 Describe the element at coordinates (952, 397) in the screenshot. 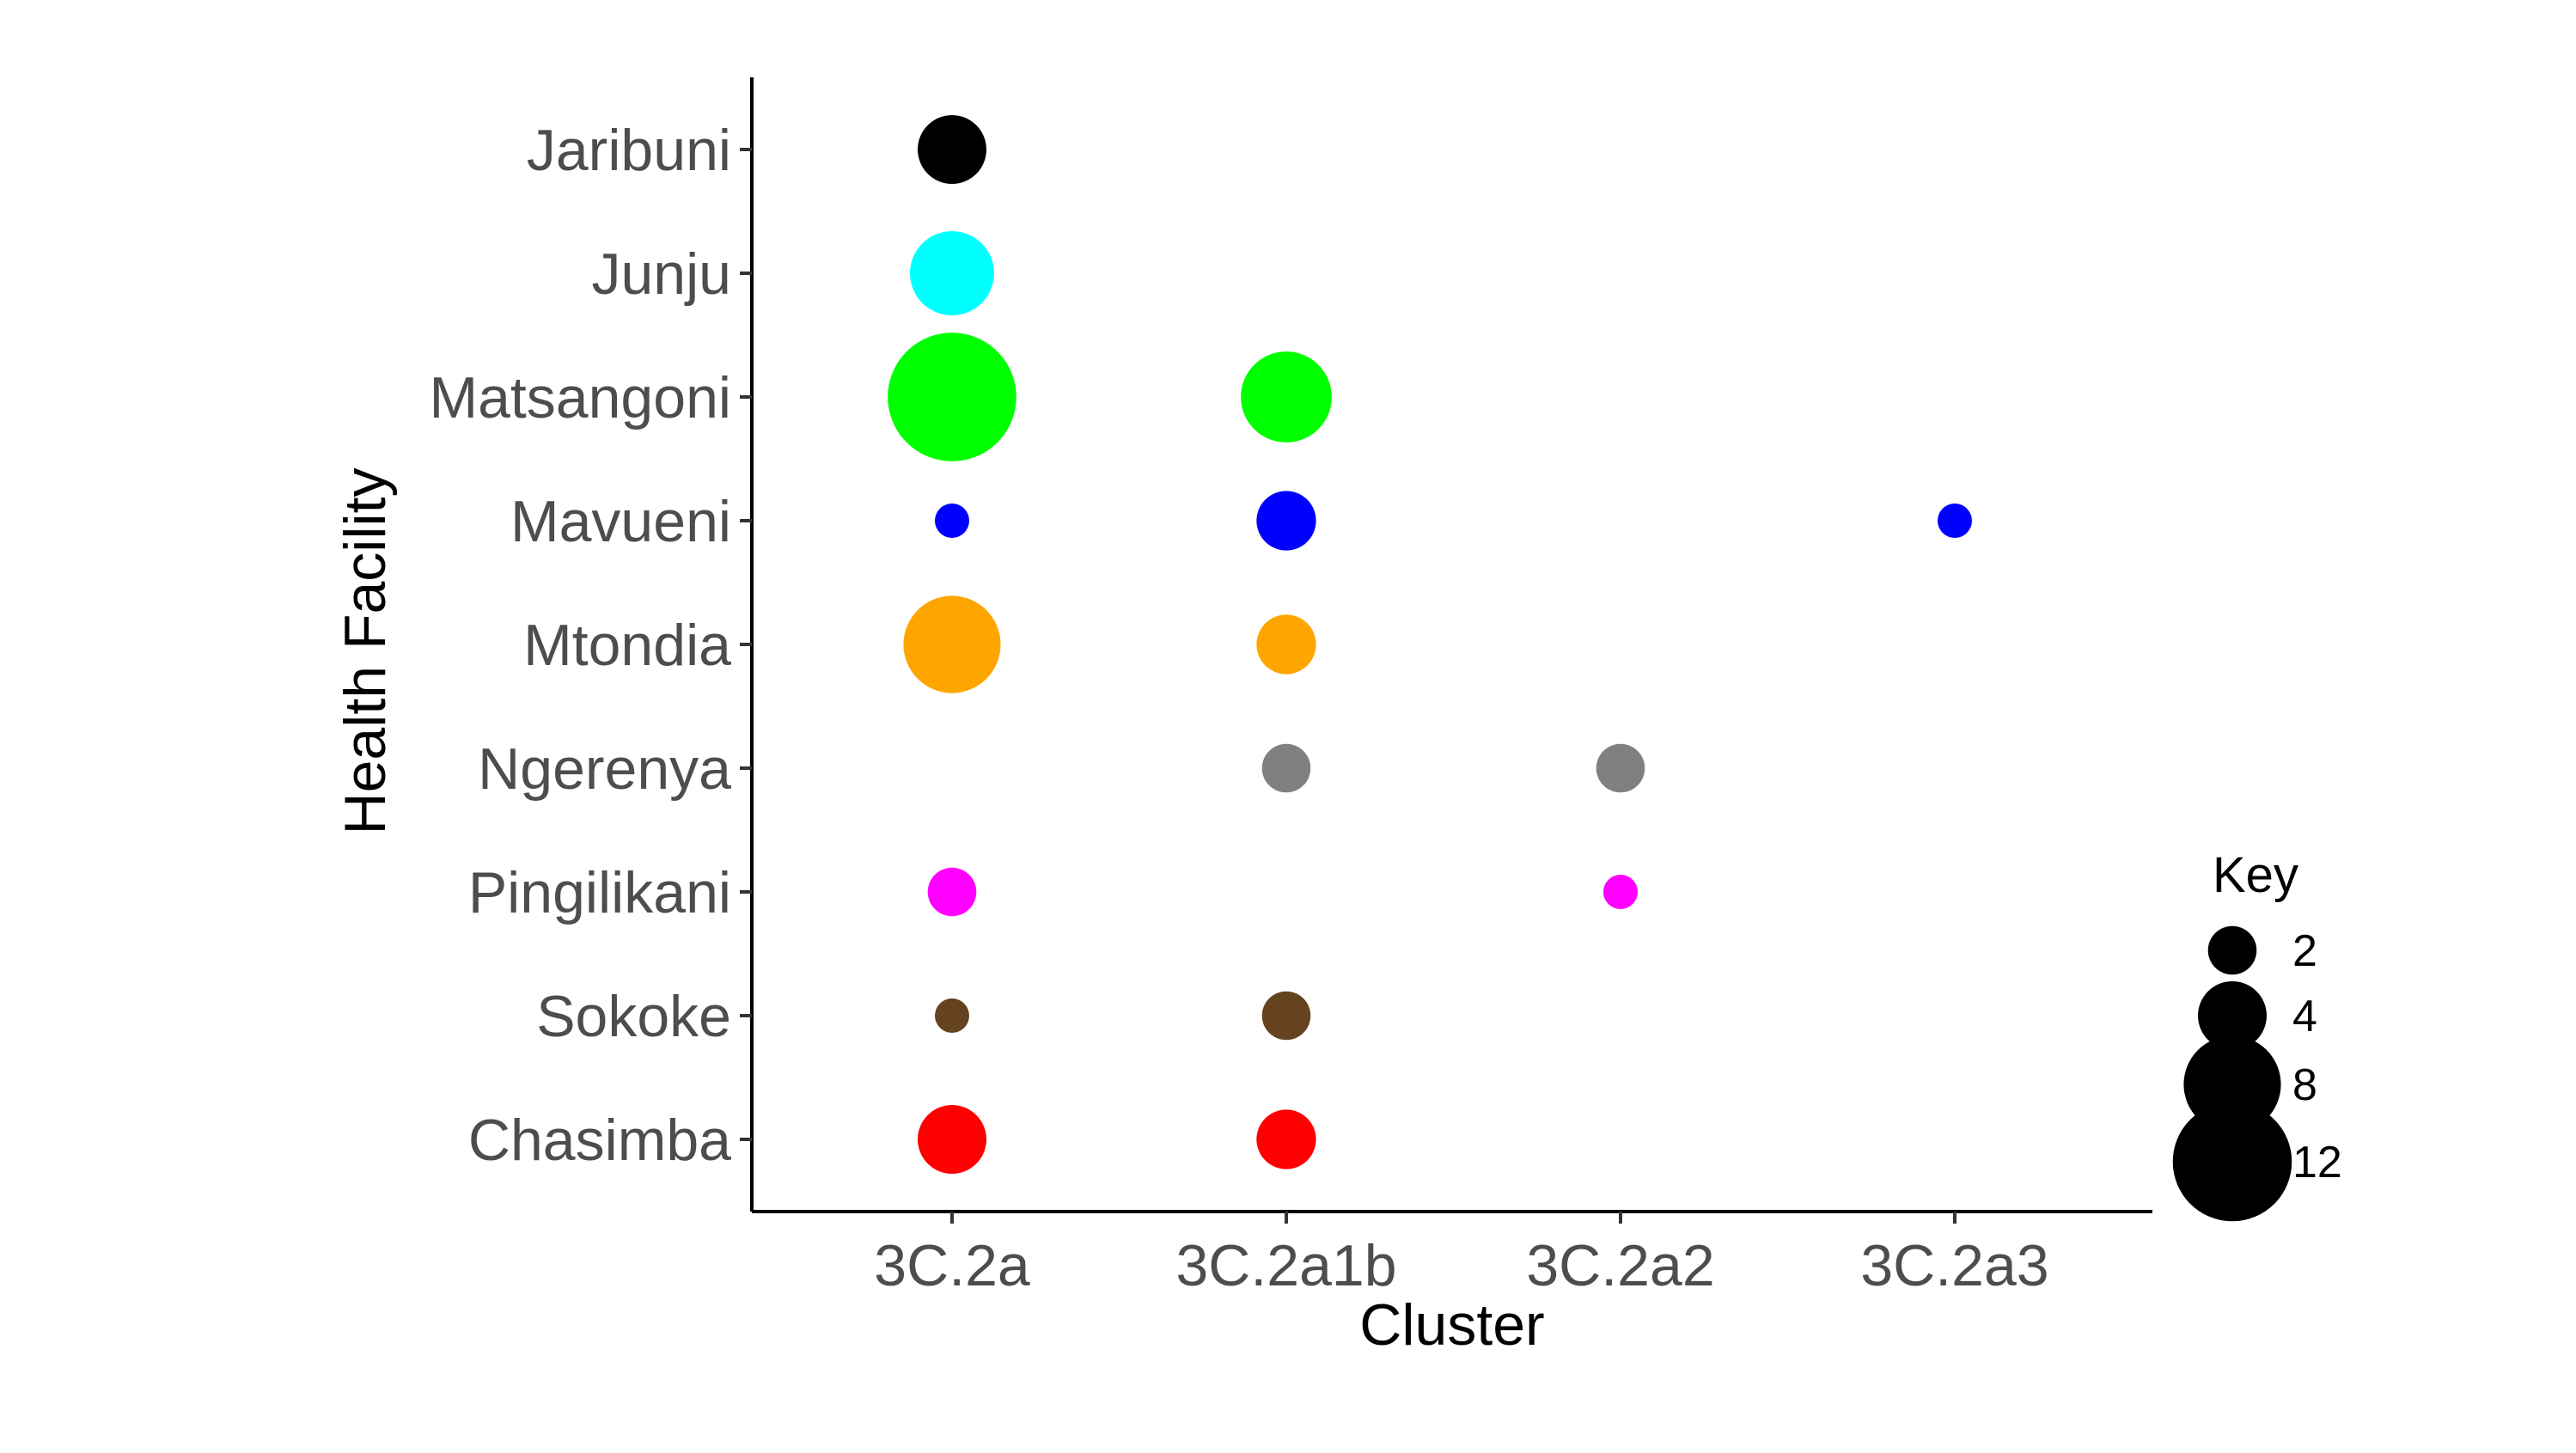

I see `point-matsangoni-3c2a` at that location.